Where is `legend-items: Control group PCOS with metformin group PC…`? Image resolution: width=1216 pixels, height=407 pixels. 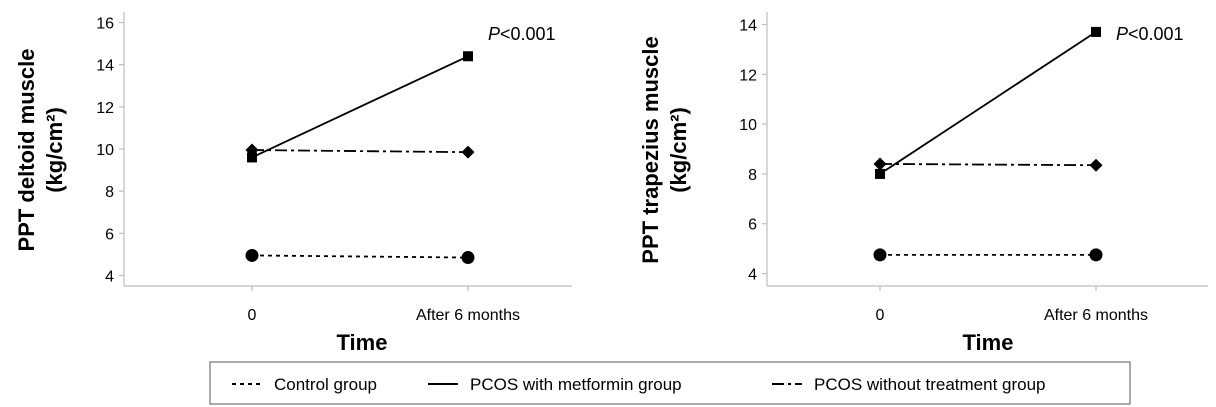 legend-items: Control group PCOS with metformin group PC… is located at coordinates (639, 384).